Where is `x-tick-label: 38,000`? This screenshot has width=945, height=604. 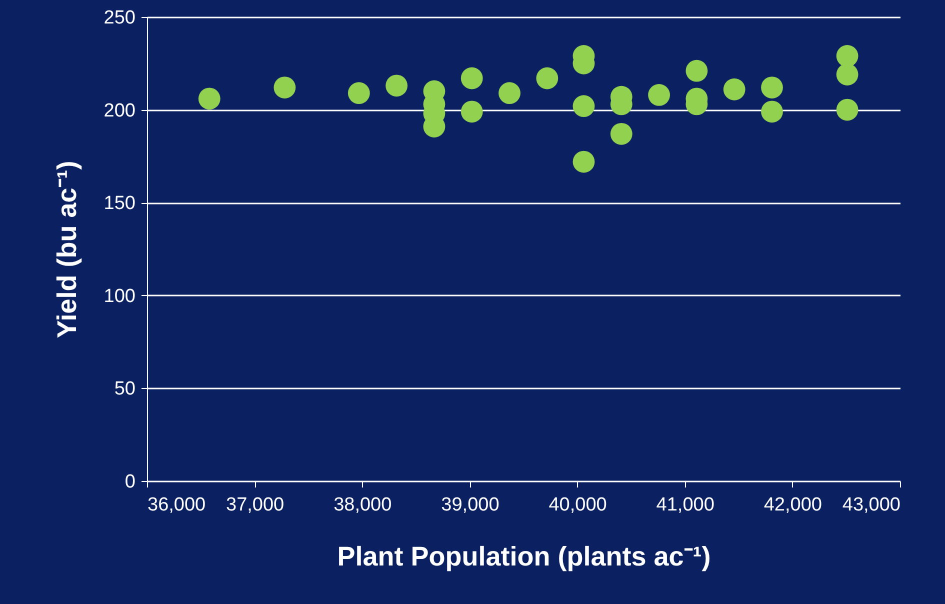
x-tick-label: 38,000 is located at coordinates (363, 505).